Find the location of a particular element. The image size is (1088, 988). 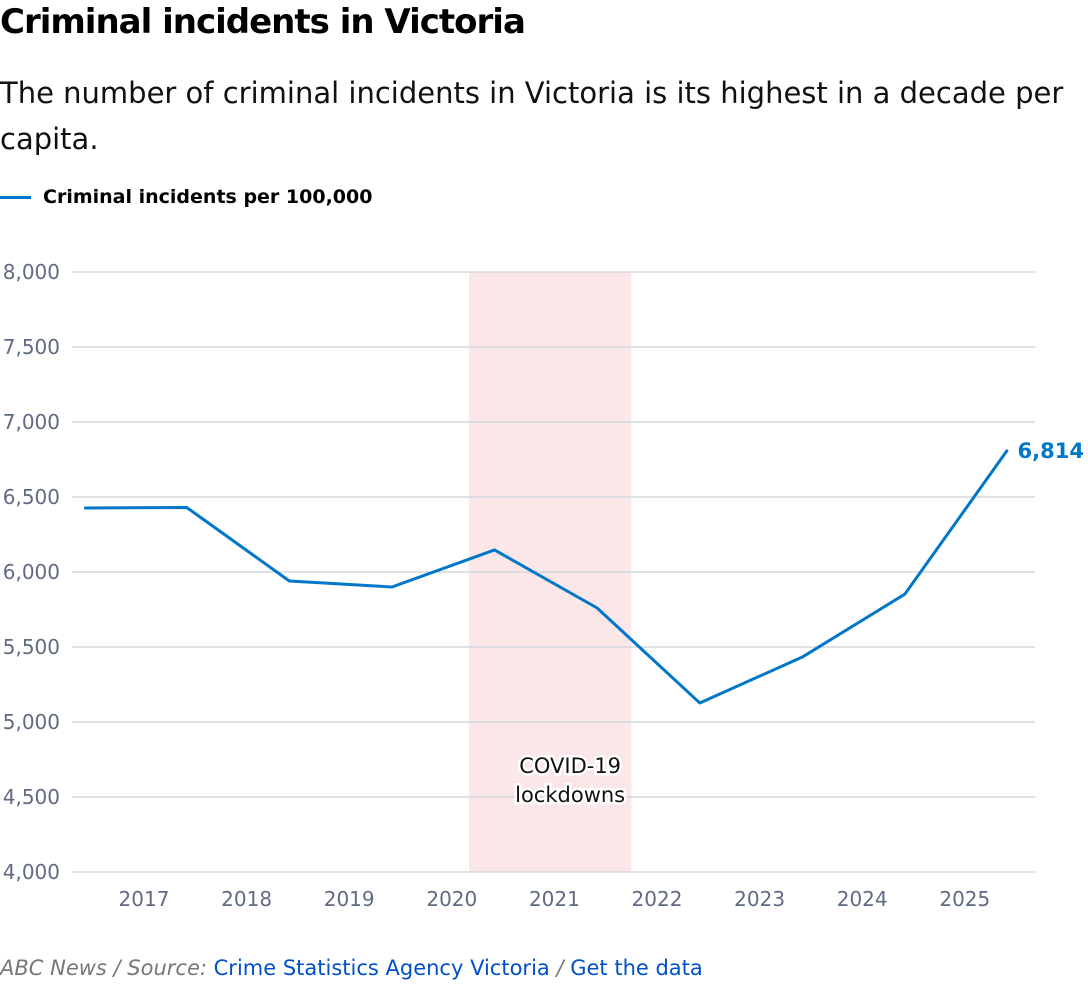

x-tick-label: 2025 is located at coordinates (964, 899).